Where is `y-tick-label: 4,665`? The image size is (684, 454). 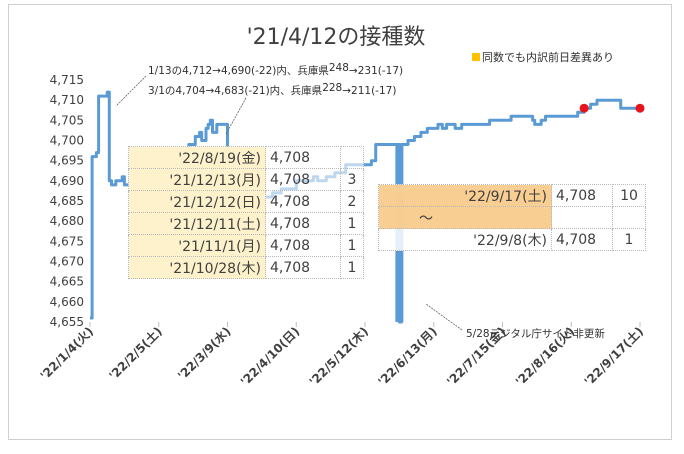 y-tick-label: 4,665 is located at coordinates (67, 282).